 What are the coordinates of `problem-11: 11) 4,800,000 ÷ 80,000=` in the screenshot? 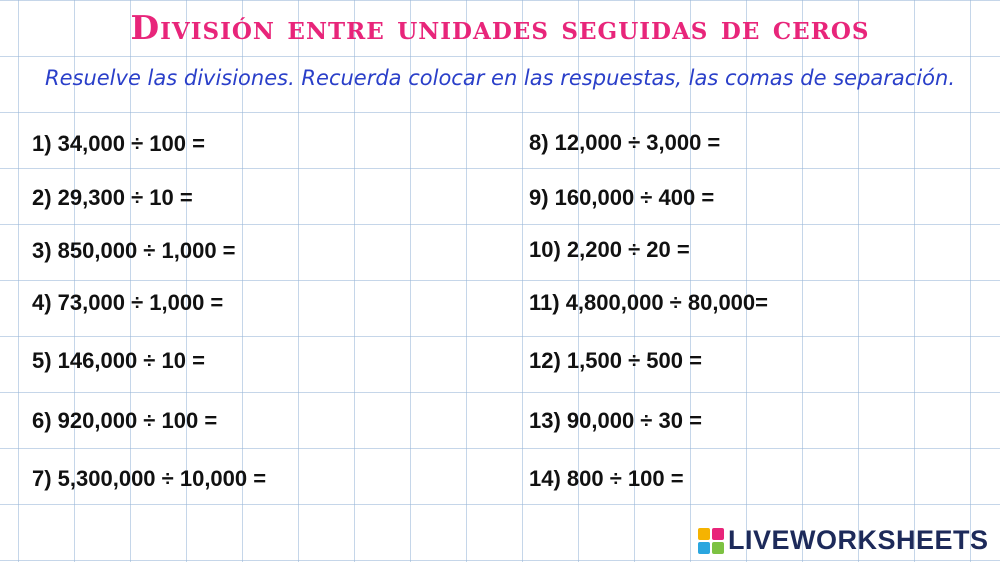 It's located at (649, 302).